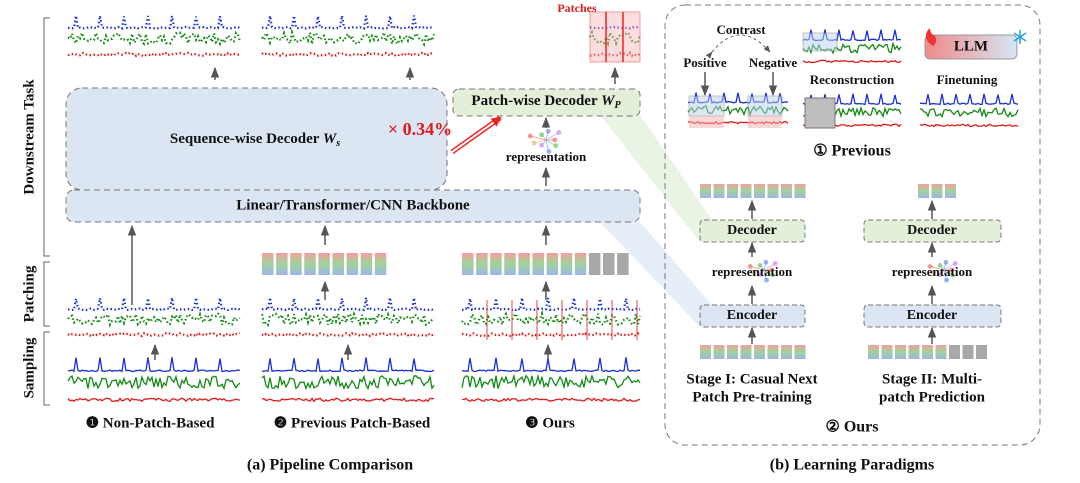 The image size is (1080, 483). What do you see at coordinates (1020, 37) in the screenshot?
I see `snow-icon` at bounding box center [1020, 37].